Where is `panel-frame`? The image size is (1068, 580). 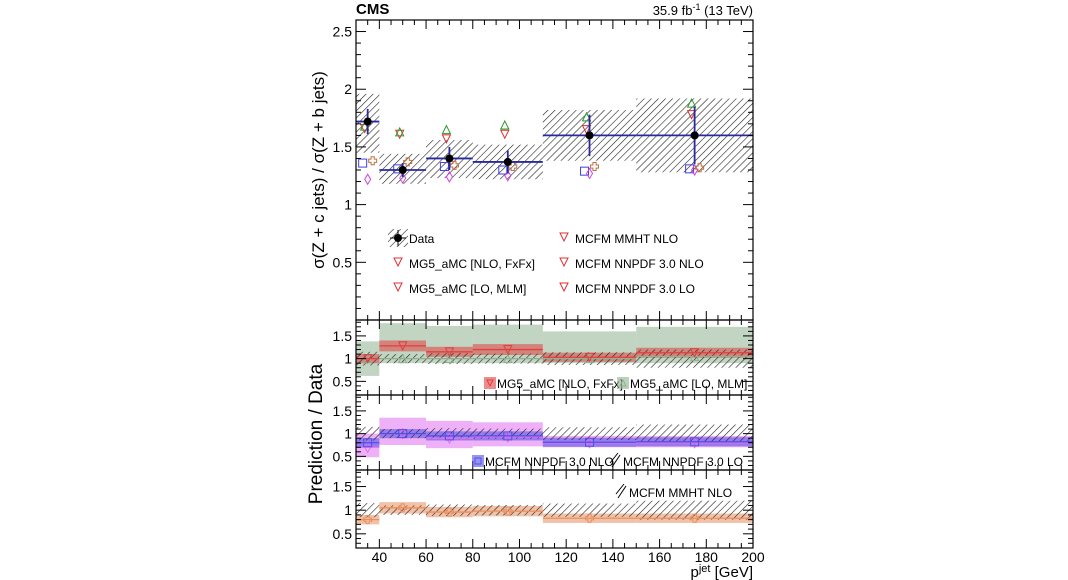 panel-frame is located at coordinates (554, 509).